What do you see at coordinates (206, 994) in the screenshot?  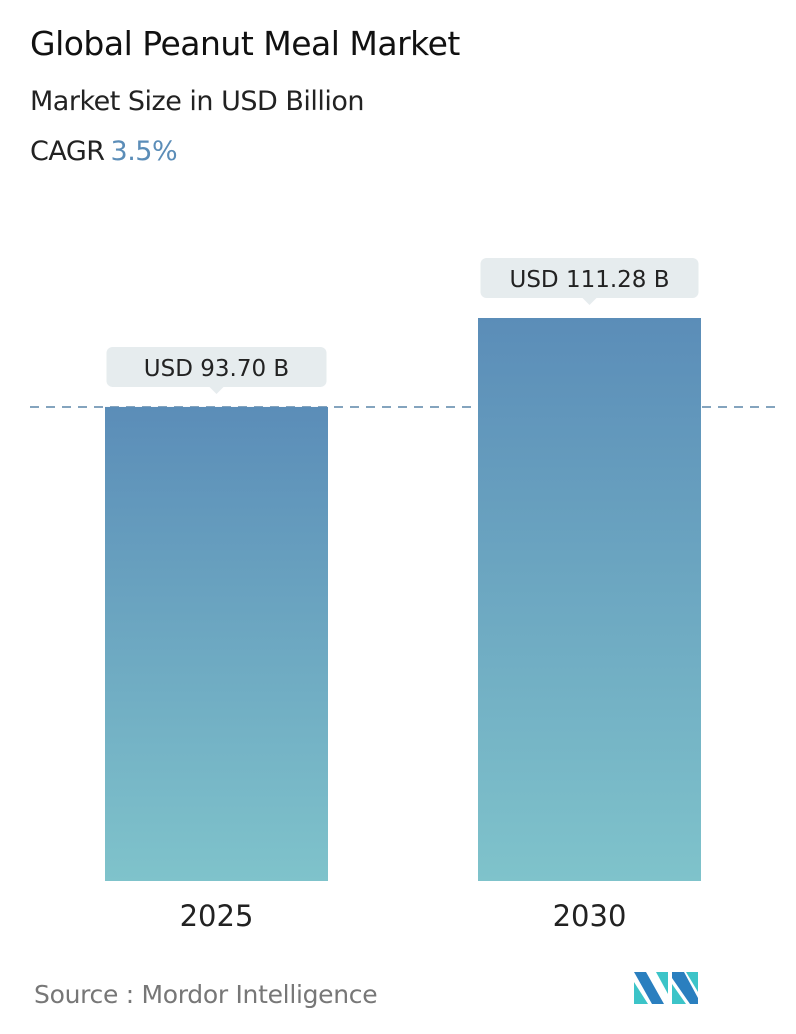 I see `source-text: Source : Mordor Intelligence` at bounding box center [206, 994].